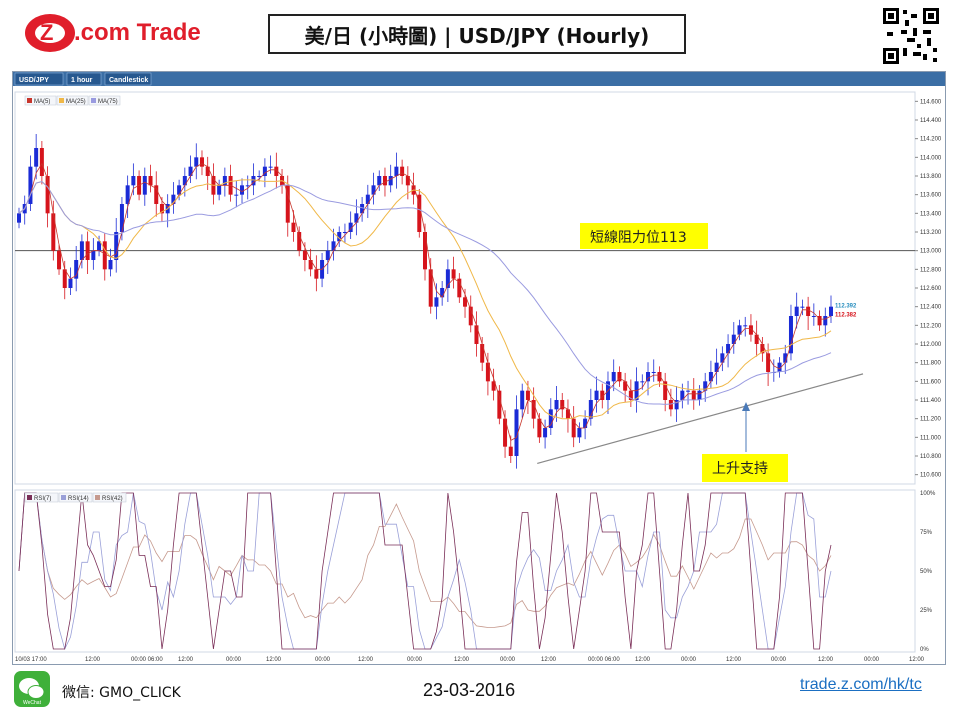  Describe the element at coordinates (128, 80) in the screenshot. I see `toolbar-tab-label: Candlestick` at that location.